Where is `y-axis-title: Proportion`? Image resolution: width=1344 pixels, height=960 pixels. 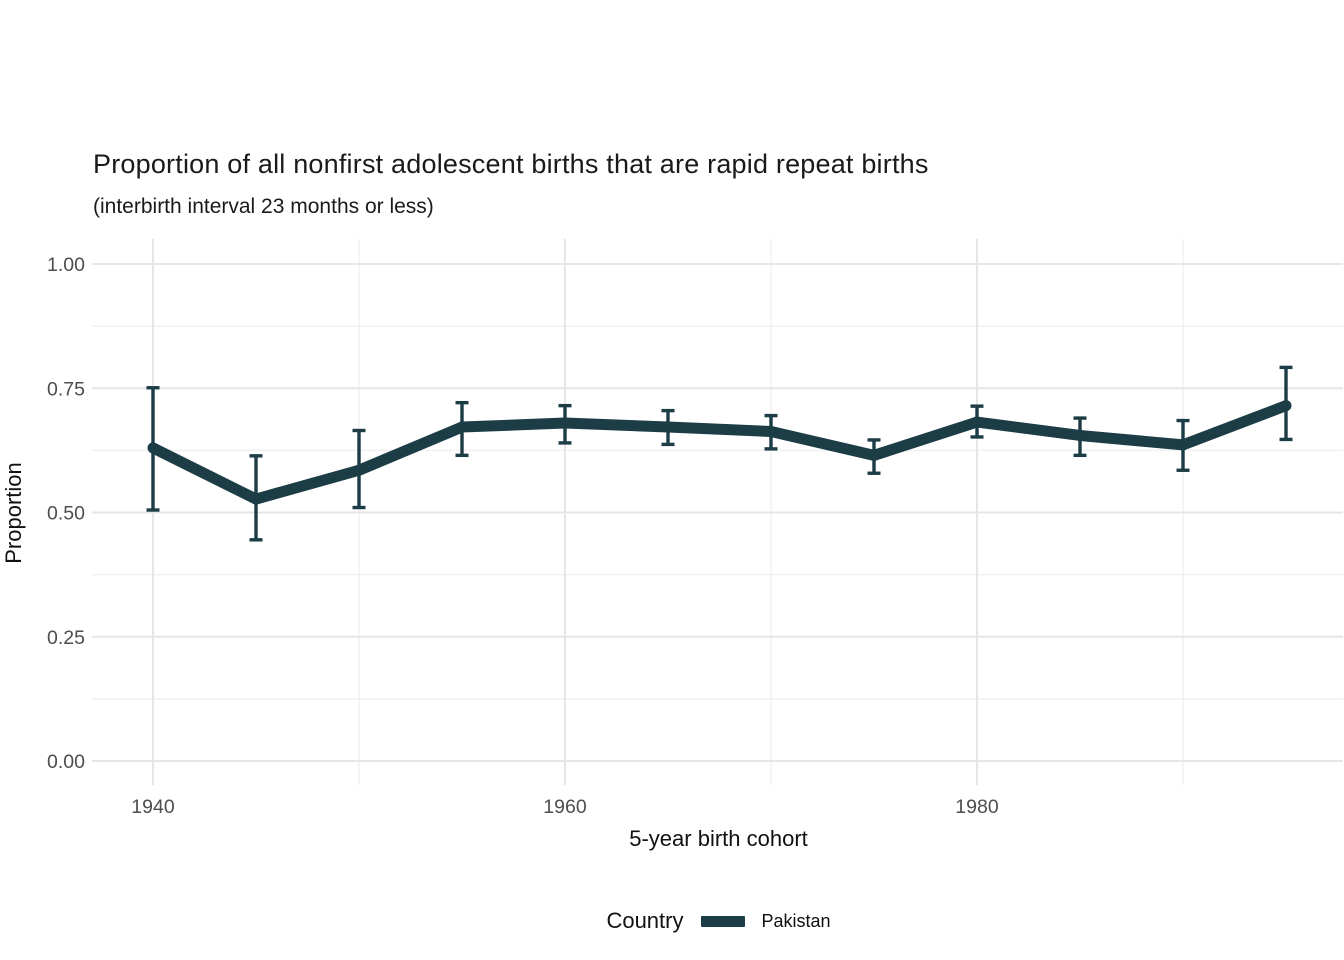
y-axis-title: Proportion is located at coordinates (13, 513).